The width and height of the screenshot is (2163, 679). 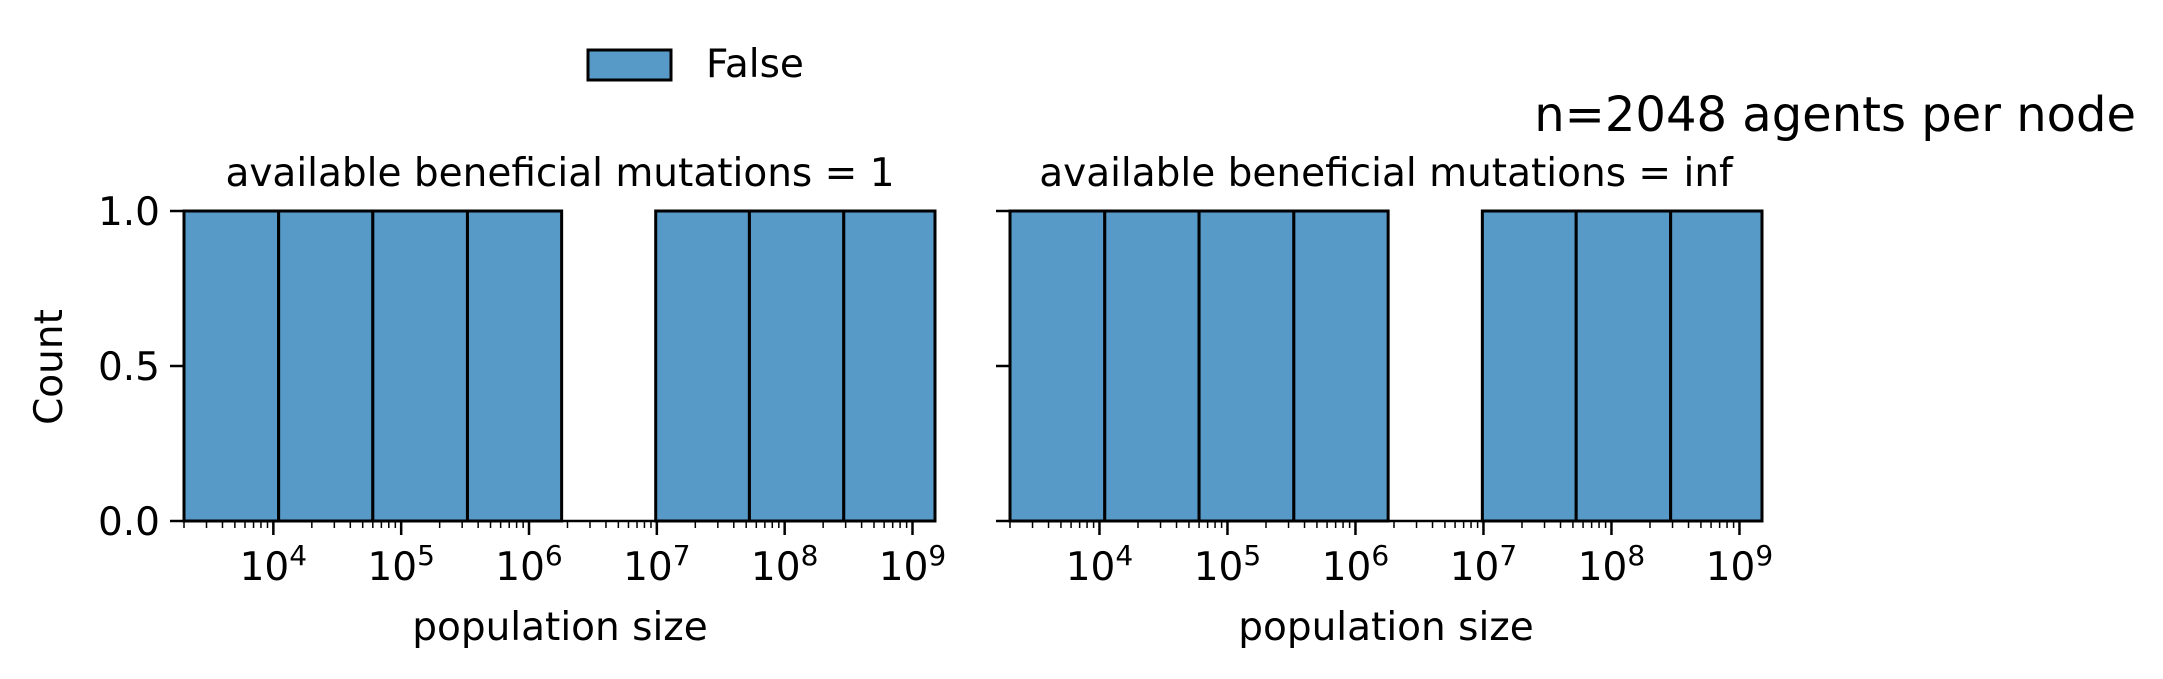 I want to click on legend-label-false: False, so click(x=755, y=64).